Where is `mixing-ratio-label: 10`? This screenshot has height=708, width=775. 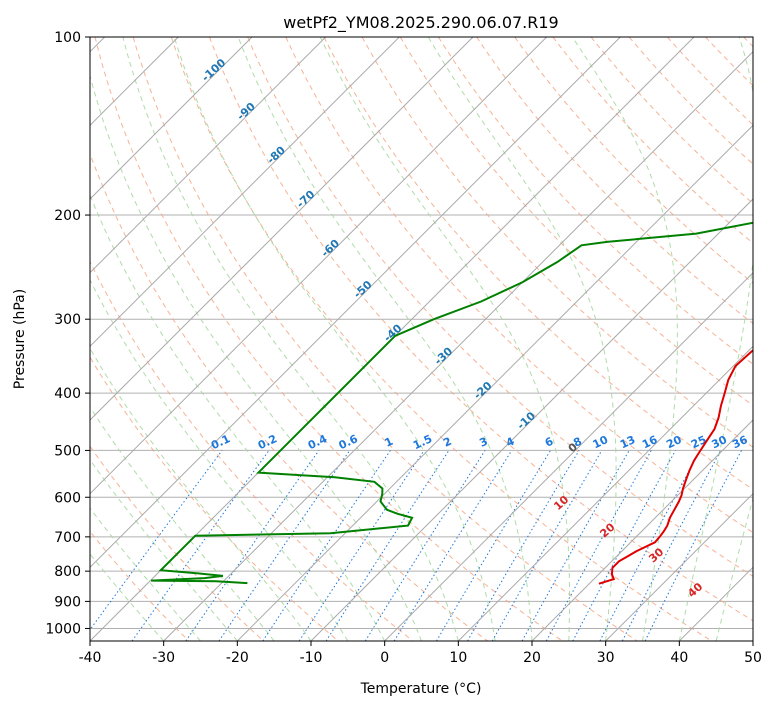 mixing-ratio-label: 10 is located at coordinates (601, 442).